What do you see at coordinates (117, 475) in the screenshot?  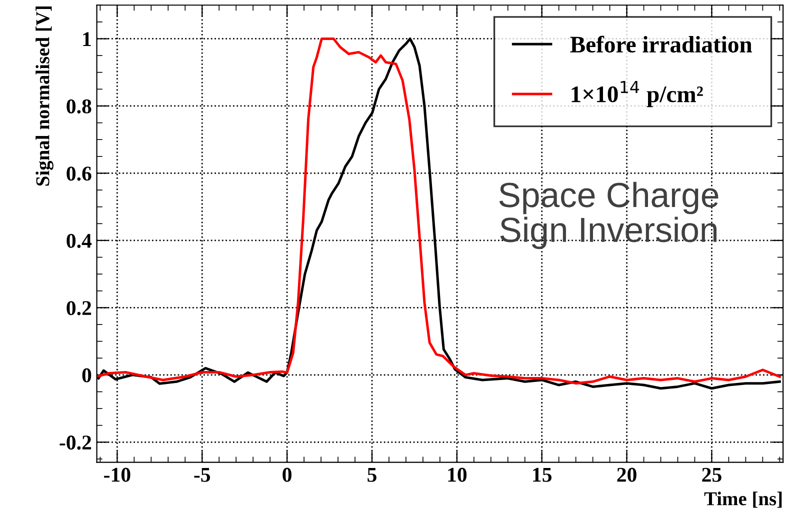 I see `x-tick-label: -10` at bounding box center [117, 475].